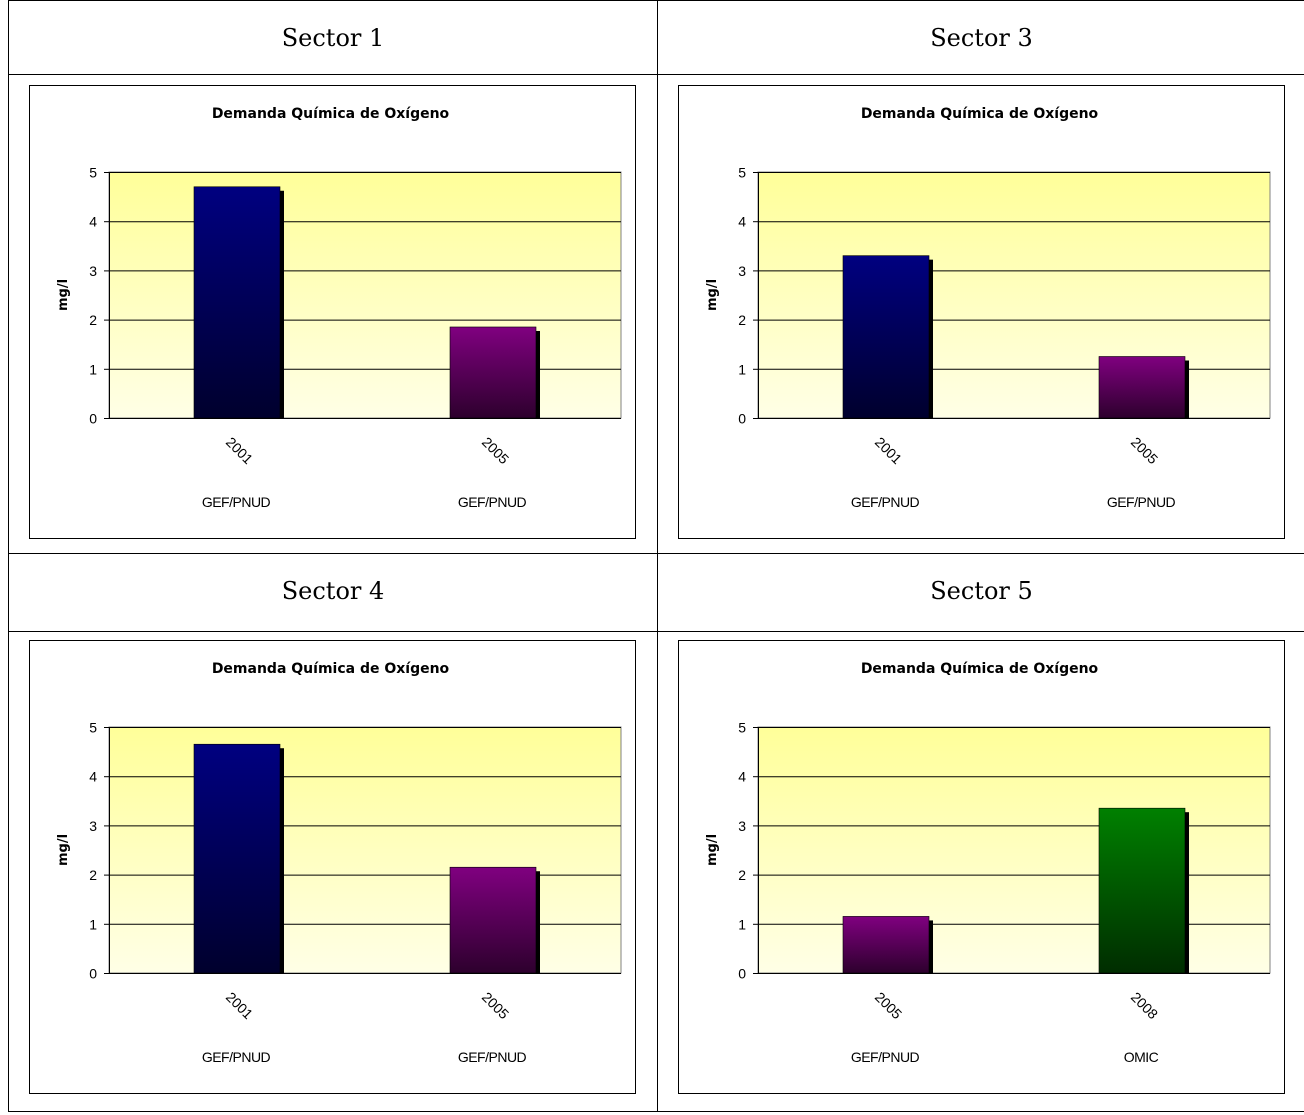 The height and width of the screenshot is (1115, 1304). Describe the element at coordinates (333, 591) in the screenshot. I see `sector-heading: Sector 4` at that location.